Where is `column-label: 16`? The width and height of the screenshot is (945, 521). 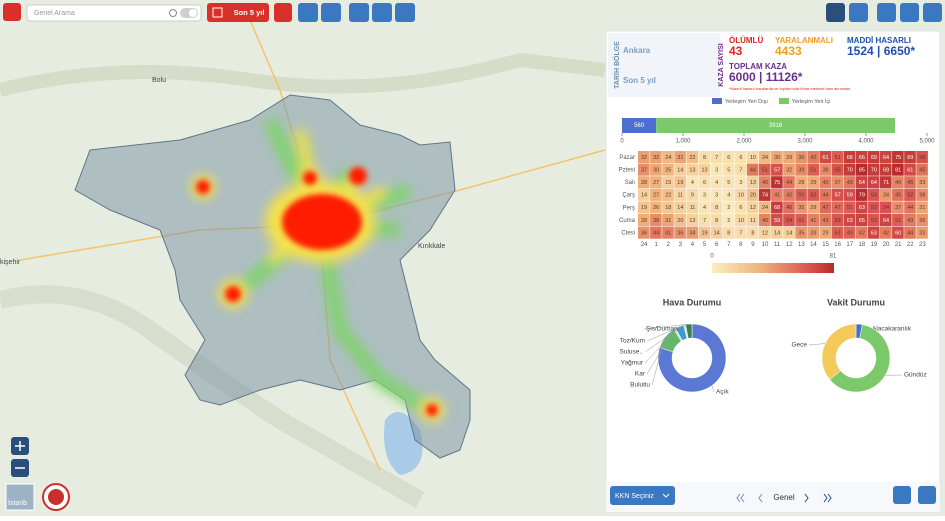
column-label: 16 is located at coordinates (837, 245).